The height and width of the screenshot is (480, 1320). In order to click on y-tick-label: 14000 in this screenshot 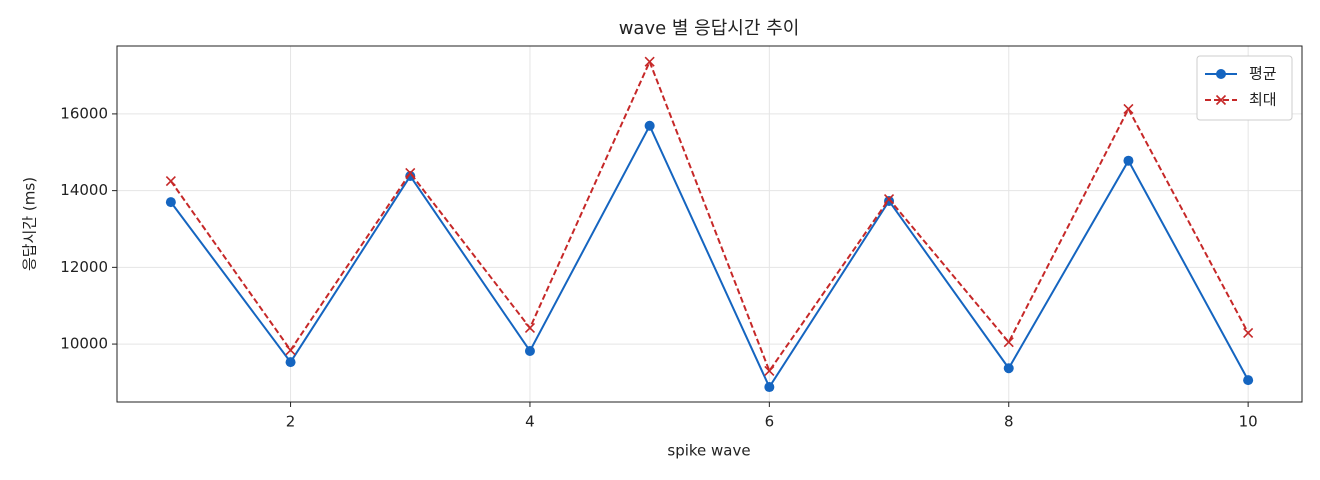, I will do `click(84, 190)`.